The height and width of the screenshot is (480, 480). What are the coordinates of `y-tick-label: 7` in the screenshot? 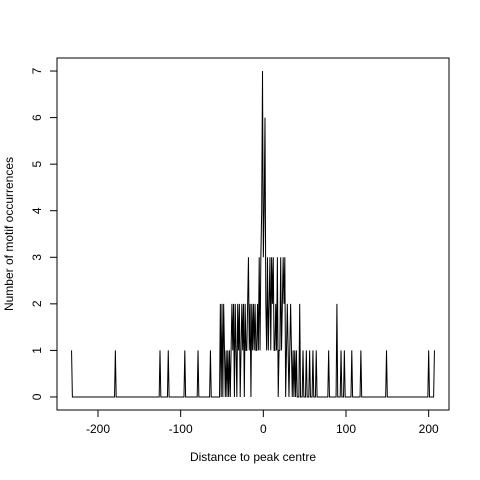 It's located at (37, 70).